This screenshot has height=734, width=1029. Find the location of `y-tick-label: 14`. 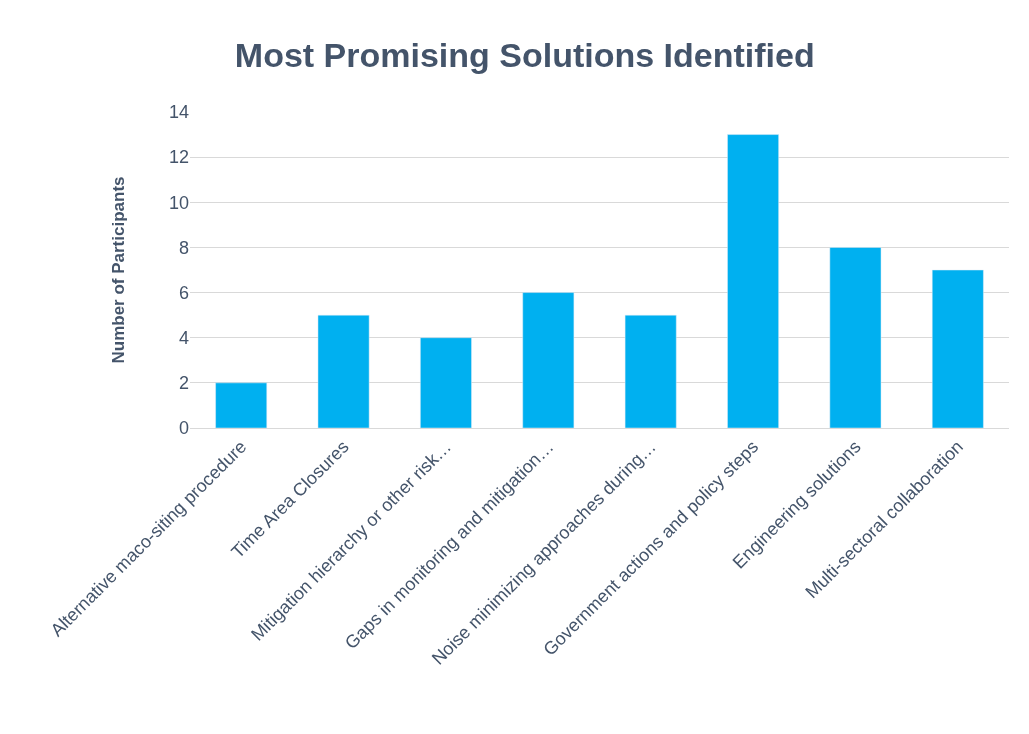

y-tick-label: 14 is located at coordinates (178, 112).